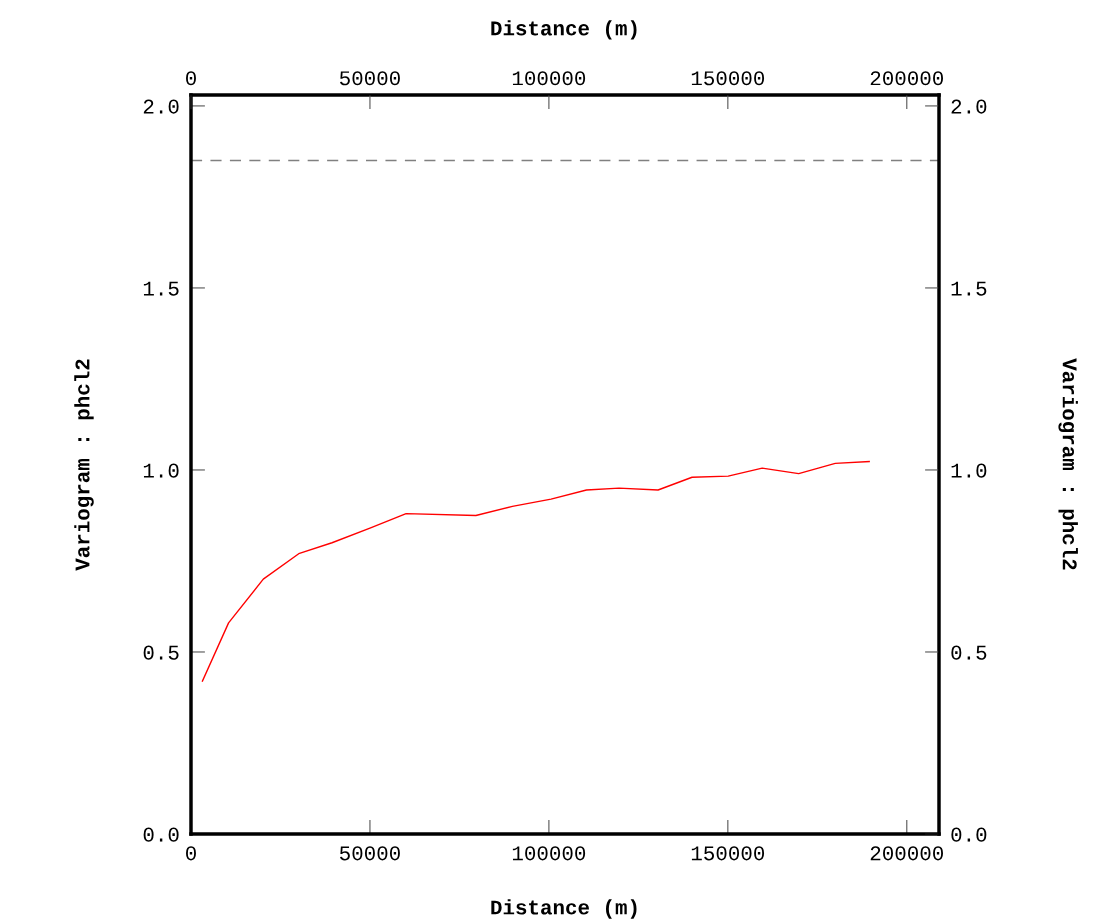  What do you see at coordinates (969, 834) in the screenshot?
I see `y2-tick-label: 0.0` at bounding box center [969, 834].